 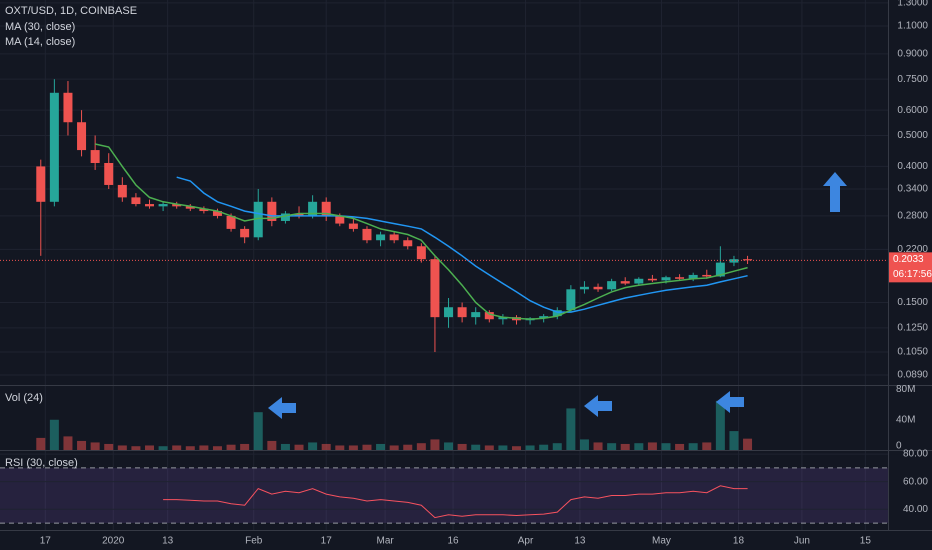 What do you see at coordinates (835, 192) in the screenshot?
I see `arrow-up` at bounding box center [835, 192].